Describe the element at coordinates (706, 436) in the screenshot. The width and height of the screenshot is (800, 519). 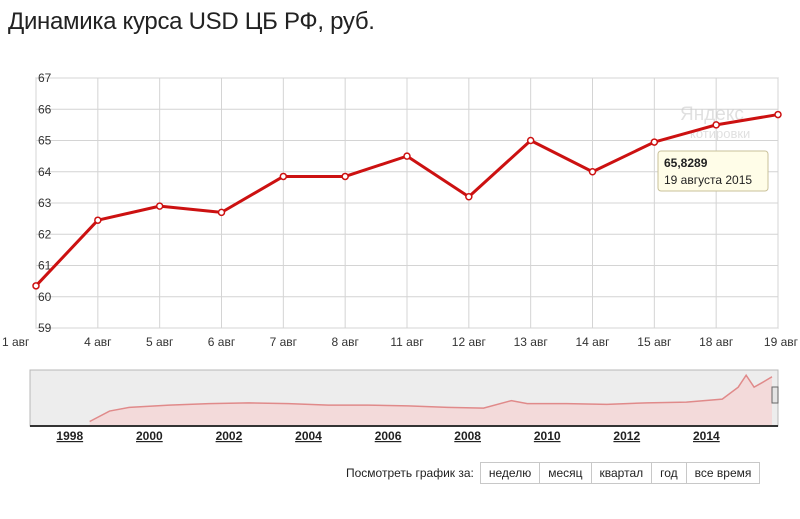
I see `navigator-year-label: 2014` at that location.